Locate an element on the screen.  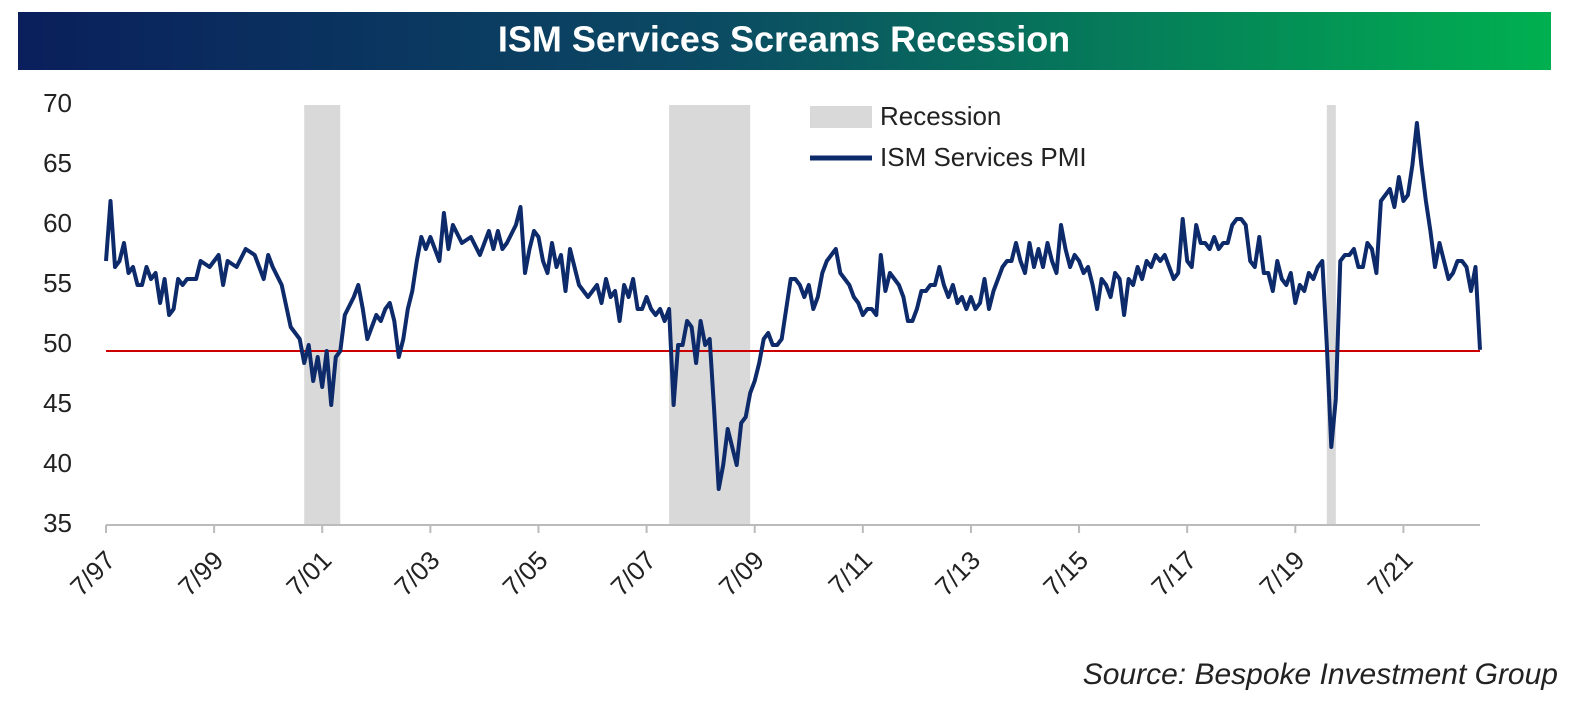
source-note: Source: Bespoke Investment Group is located at coordinates (1320, 674).